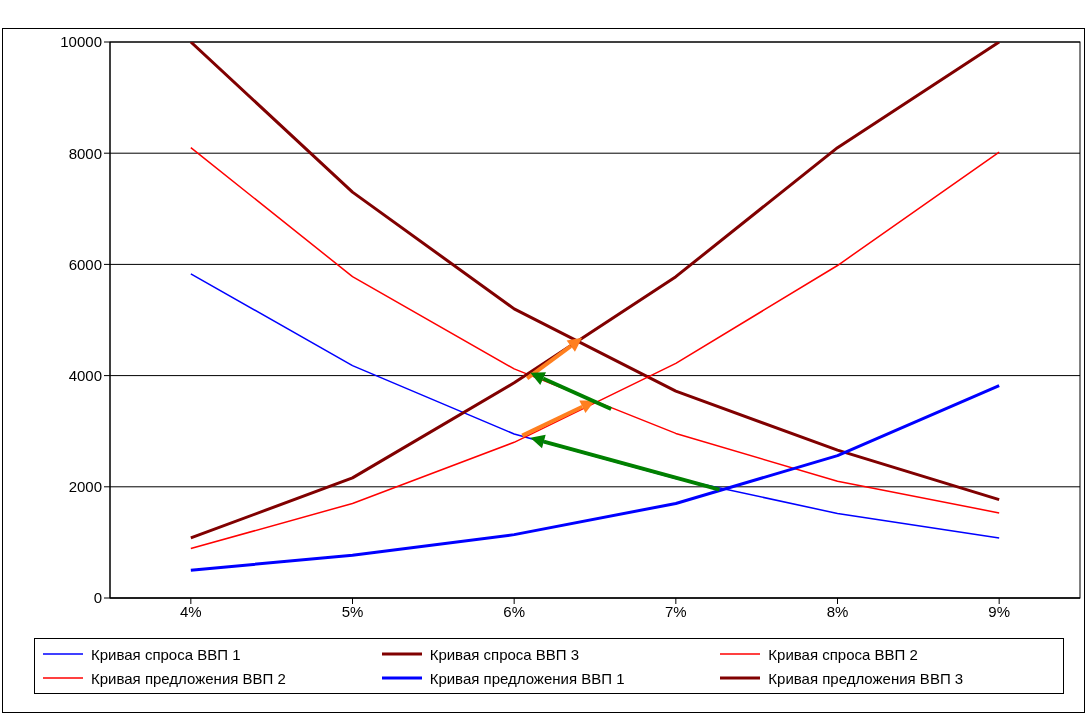  Describe the element at coordinates (166, 654) in the screenshot. I see `legend-label: Кривая спроса ВВП 1` at that location.